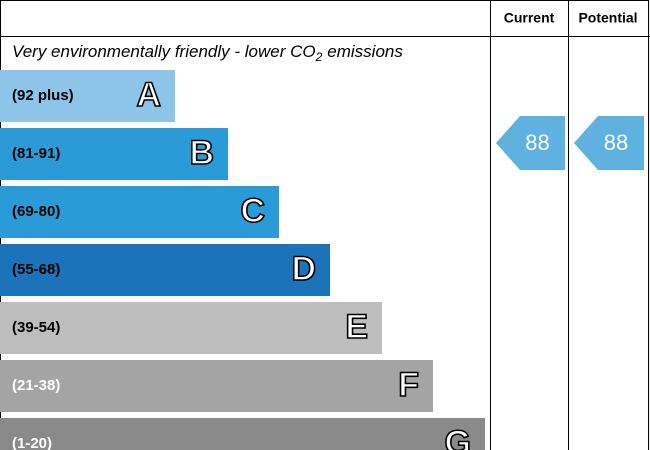 The width and height of the screenshot is (650, 450). Describe the element at coordinates (36, 327) in the screenshot. I see `band-range: (39-54)` at that location.